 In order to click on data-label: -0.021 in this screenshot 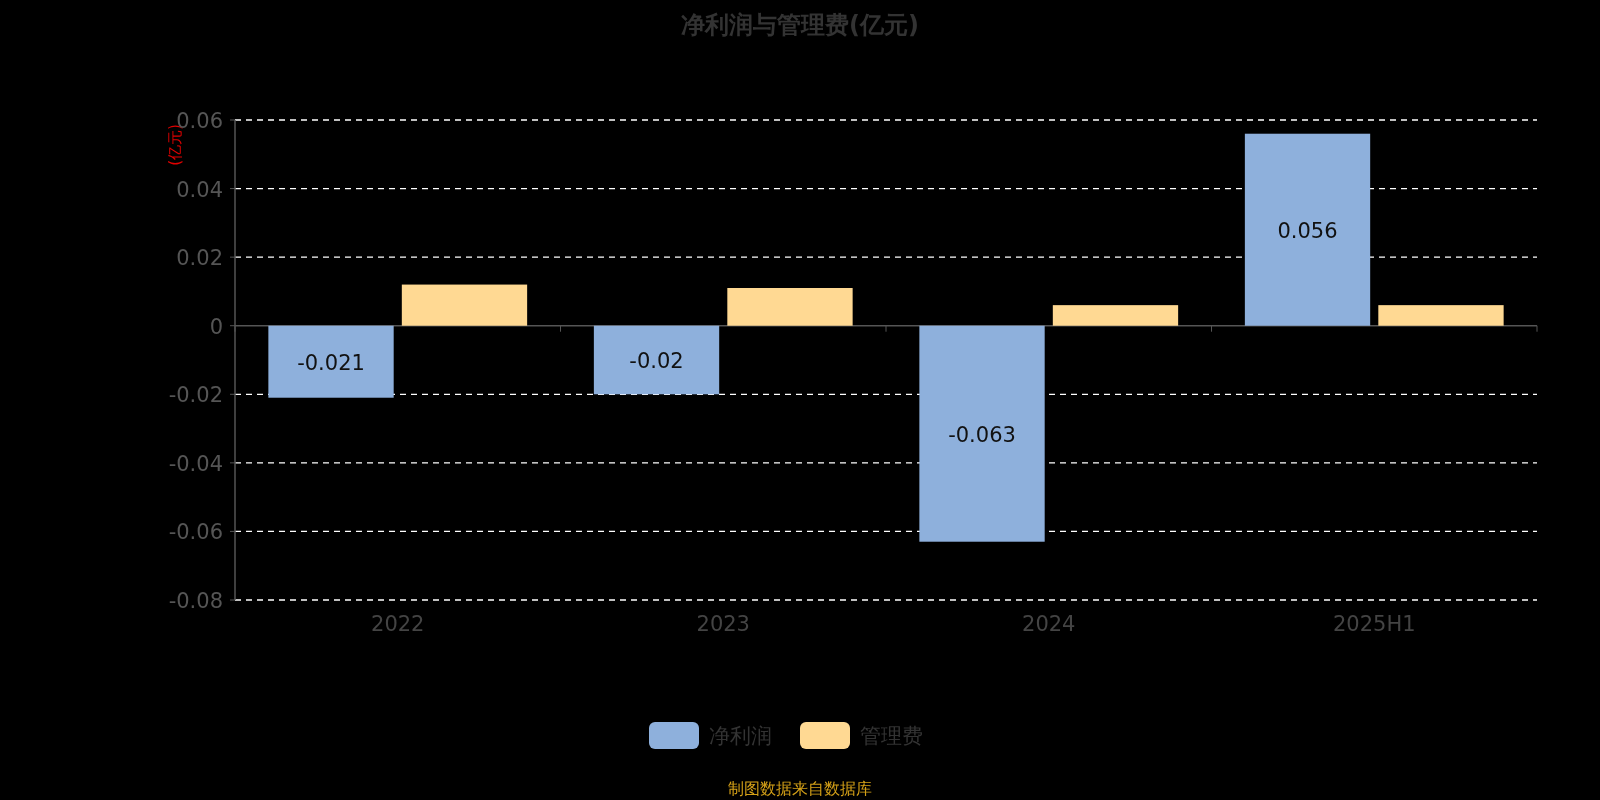, I will do `click(331, 362)`.